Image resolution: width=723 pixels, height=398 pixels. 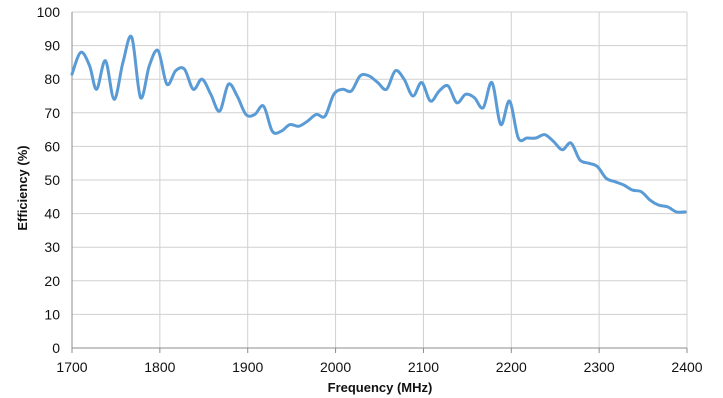 I want to click on x-axis-title: Frequency (MHz), so click(x=380, y=387).